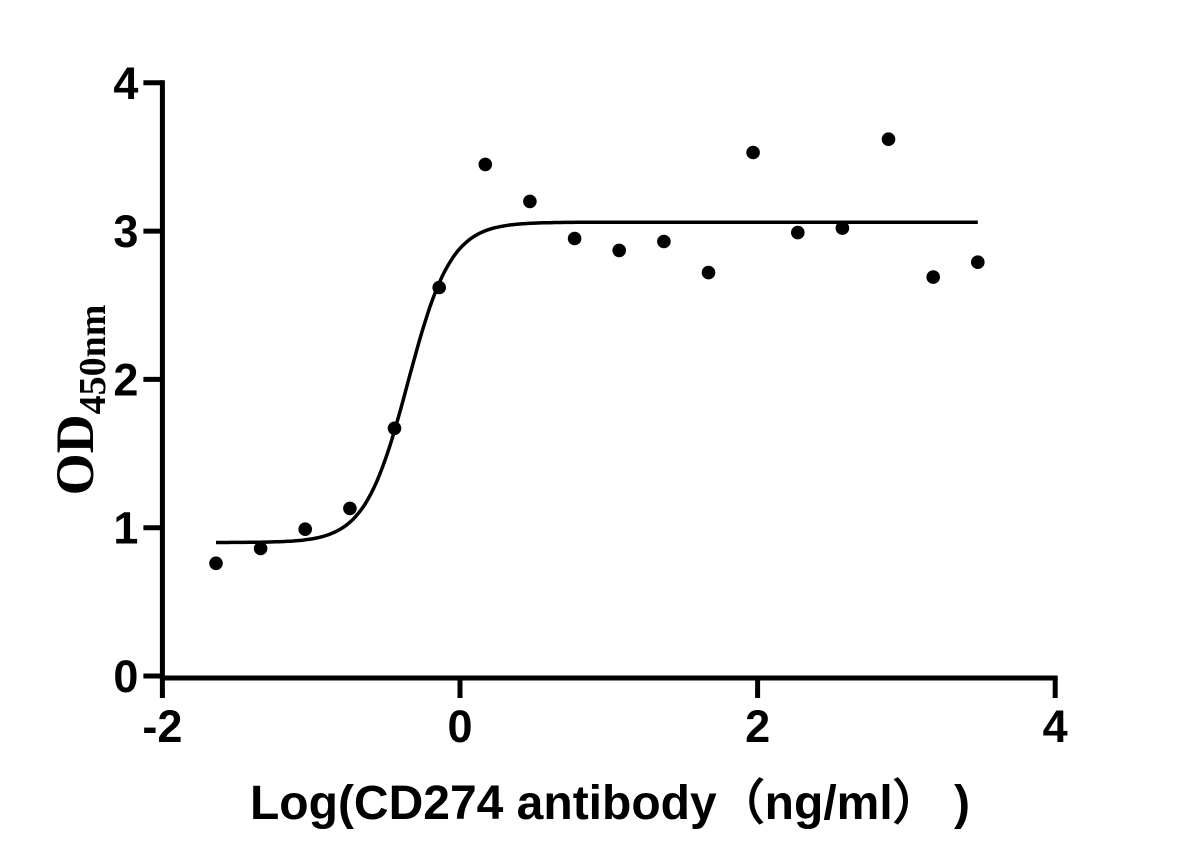  I want to click on x-tick-label: -2, so click(162, 726).